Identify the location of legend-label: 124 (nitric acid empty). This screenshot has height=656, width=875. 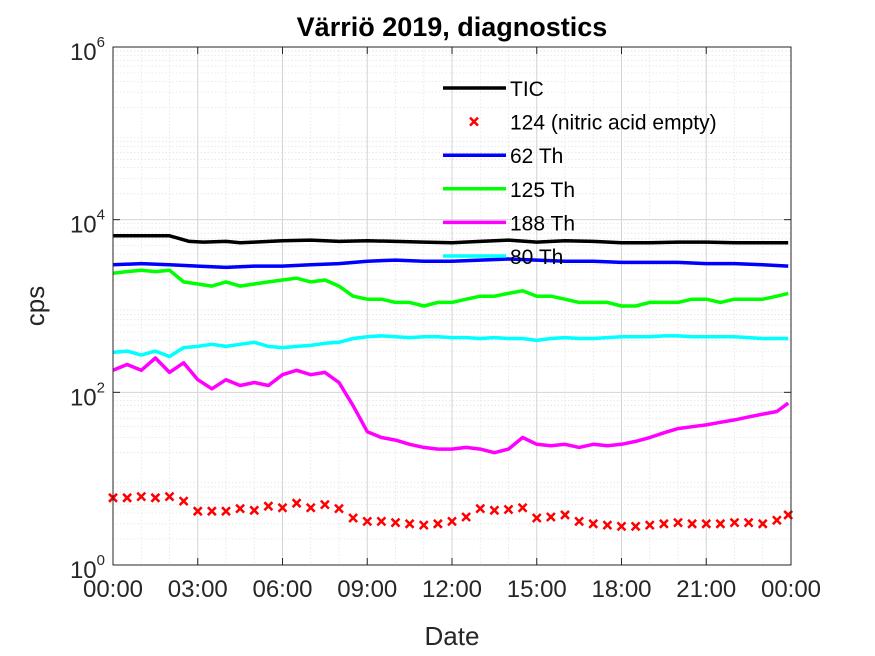
(613, 123).